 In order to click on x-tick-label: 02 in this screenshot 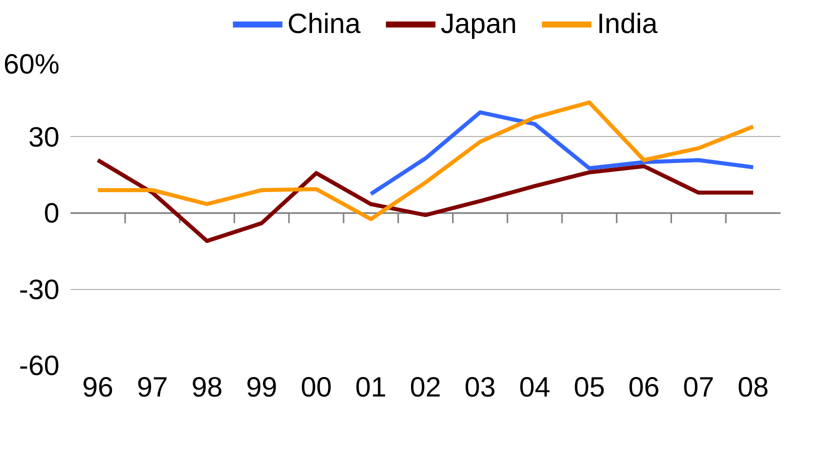, I will do `click(426, 387)`.